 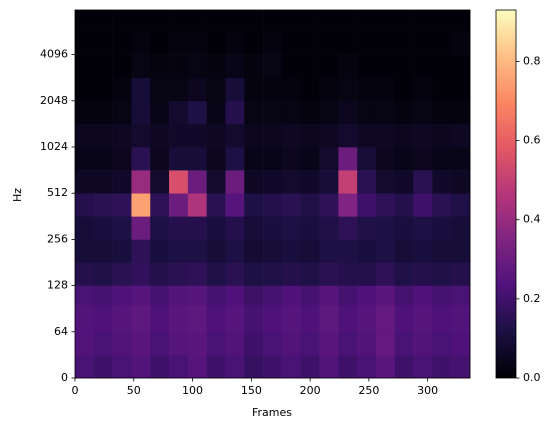 I want to click on colorbar-tick-label: 0.8, so click(x=532, y=60).